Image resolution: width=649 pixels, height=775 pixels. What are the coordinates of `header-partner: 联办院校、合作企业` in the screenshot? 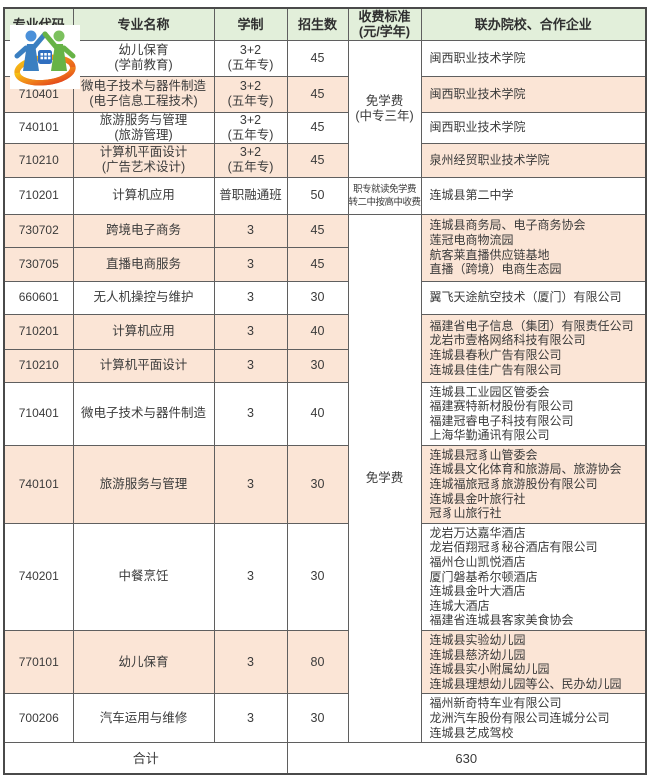 It's located at (533, 24).